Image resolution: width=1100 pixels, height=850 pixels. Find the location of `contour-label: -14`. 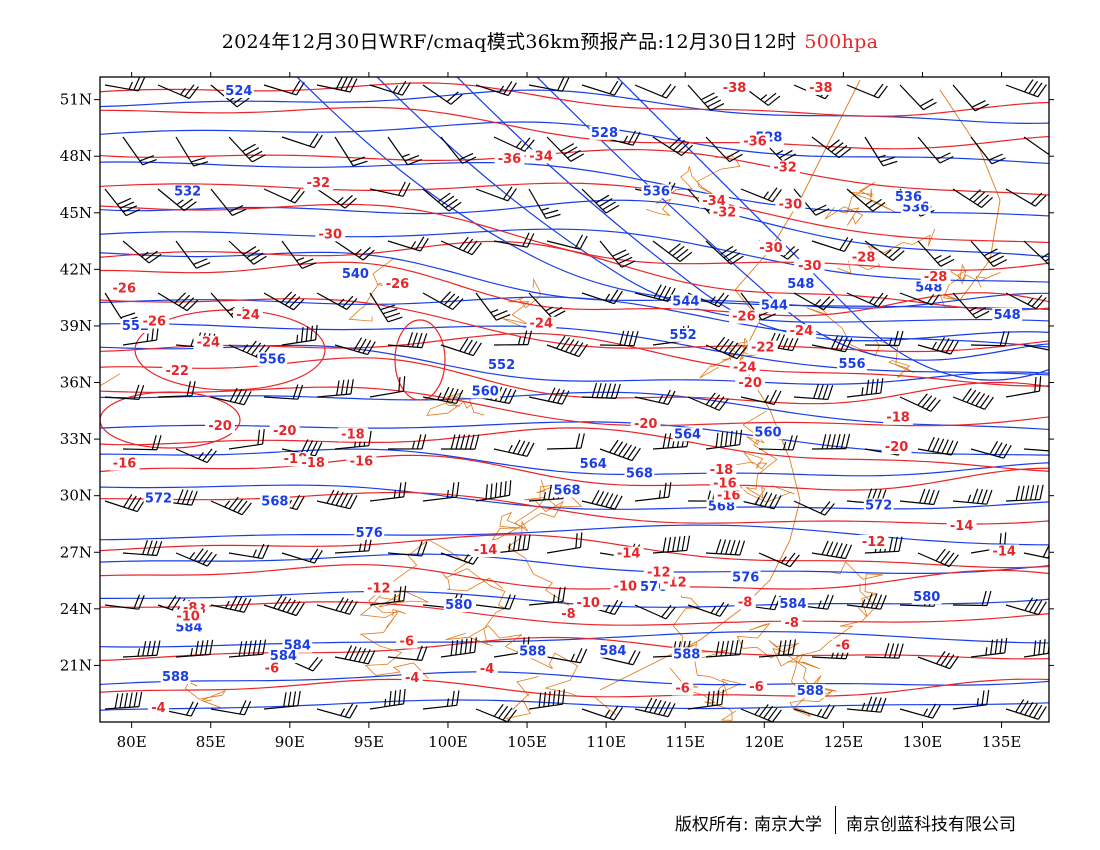

contour-label: -14 is located at coordinates (1004, 551).